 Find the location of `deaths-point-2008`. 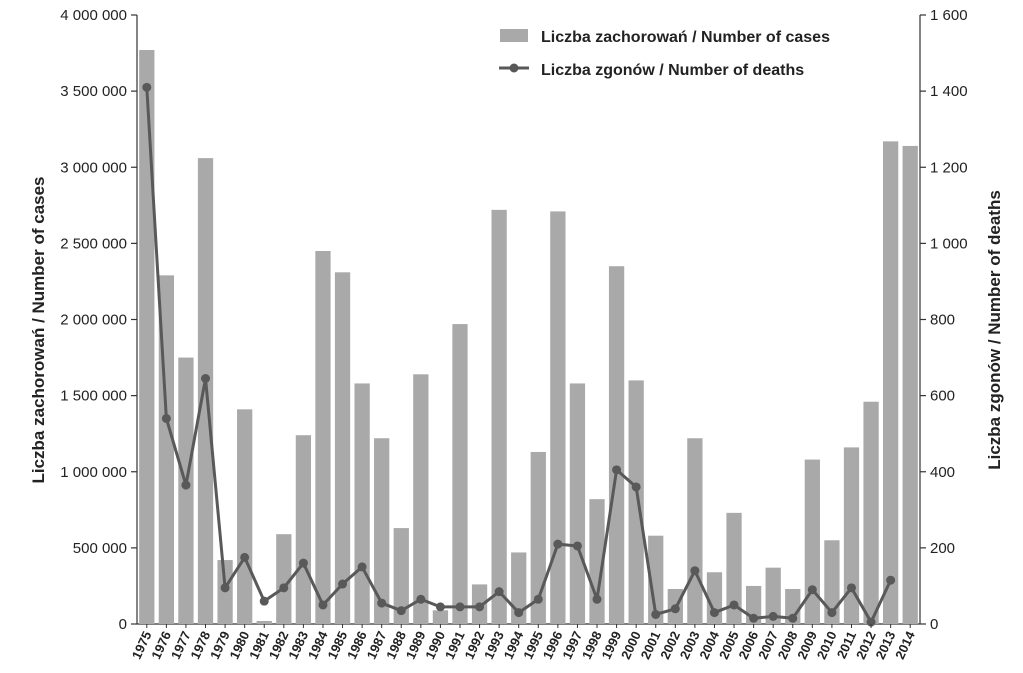

deaths-point-2008 is located at coordinates (793, 618).